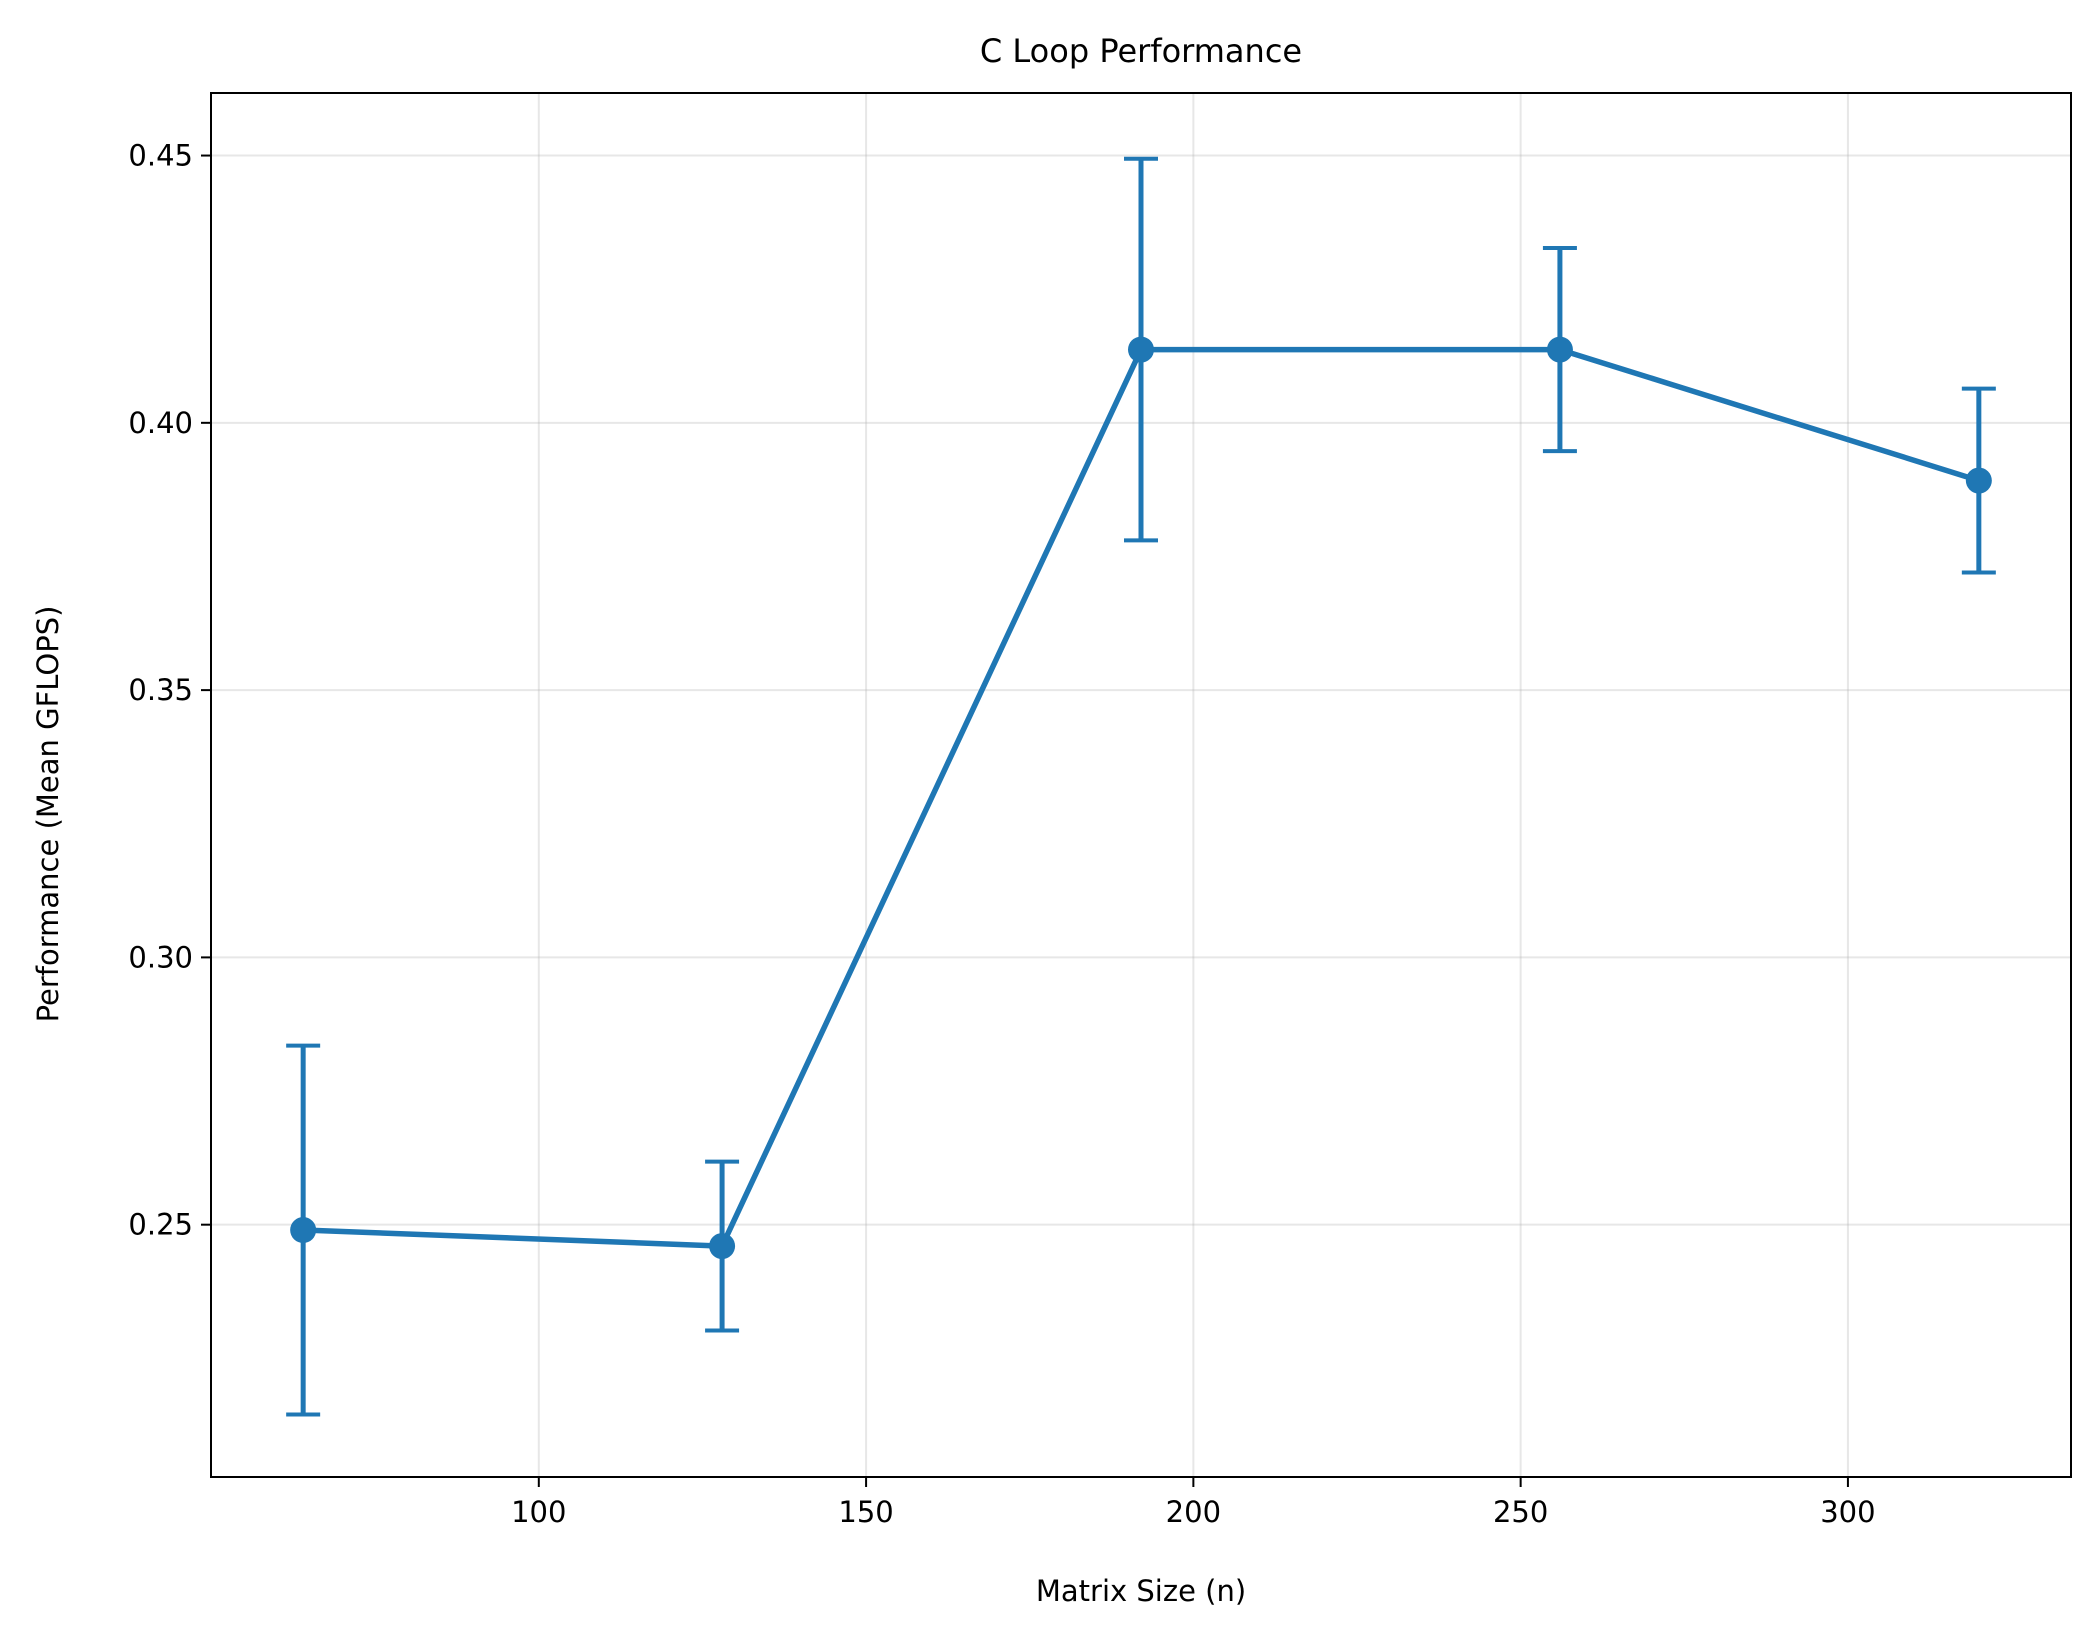  Describe the element at coordinates (538, 1512) in the screenshot. I see `x-tick-label: 100` at that location.